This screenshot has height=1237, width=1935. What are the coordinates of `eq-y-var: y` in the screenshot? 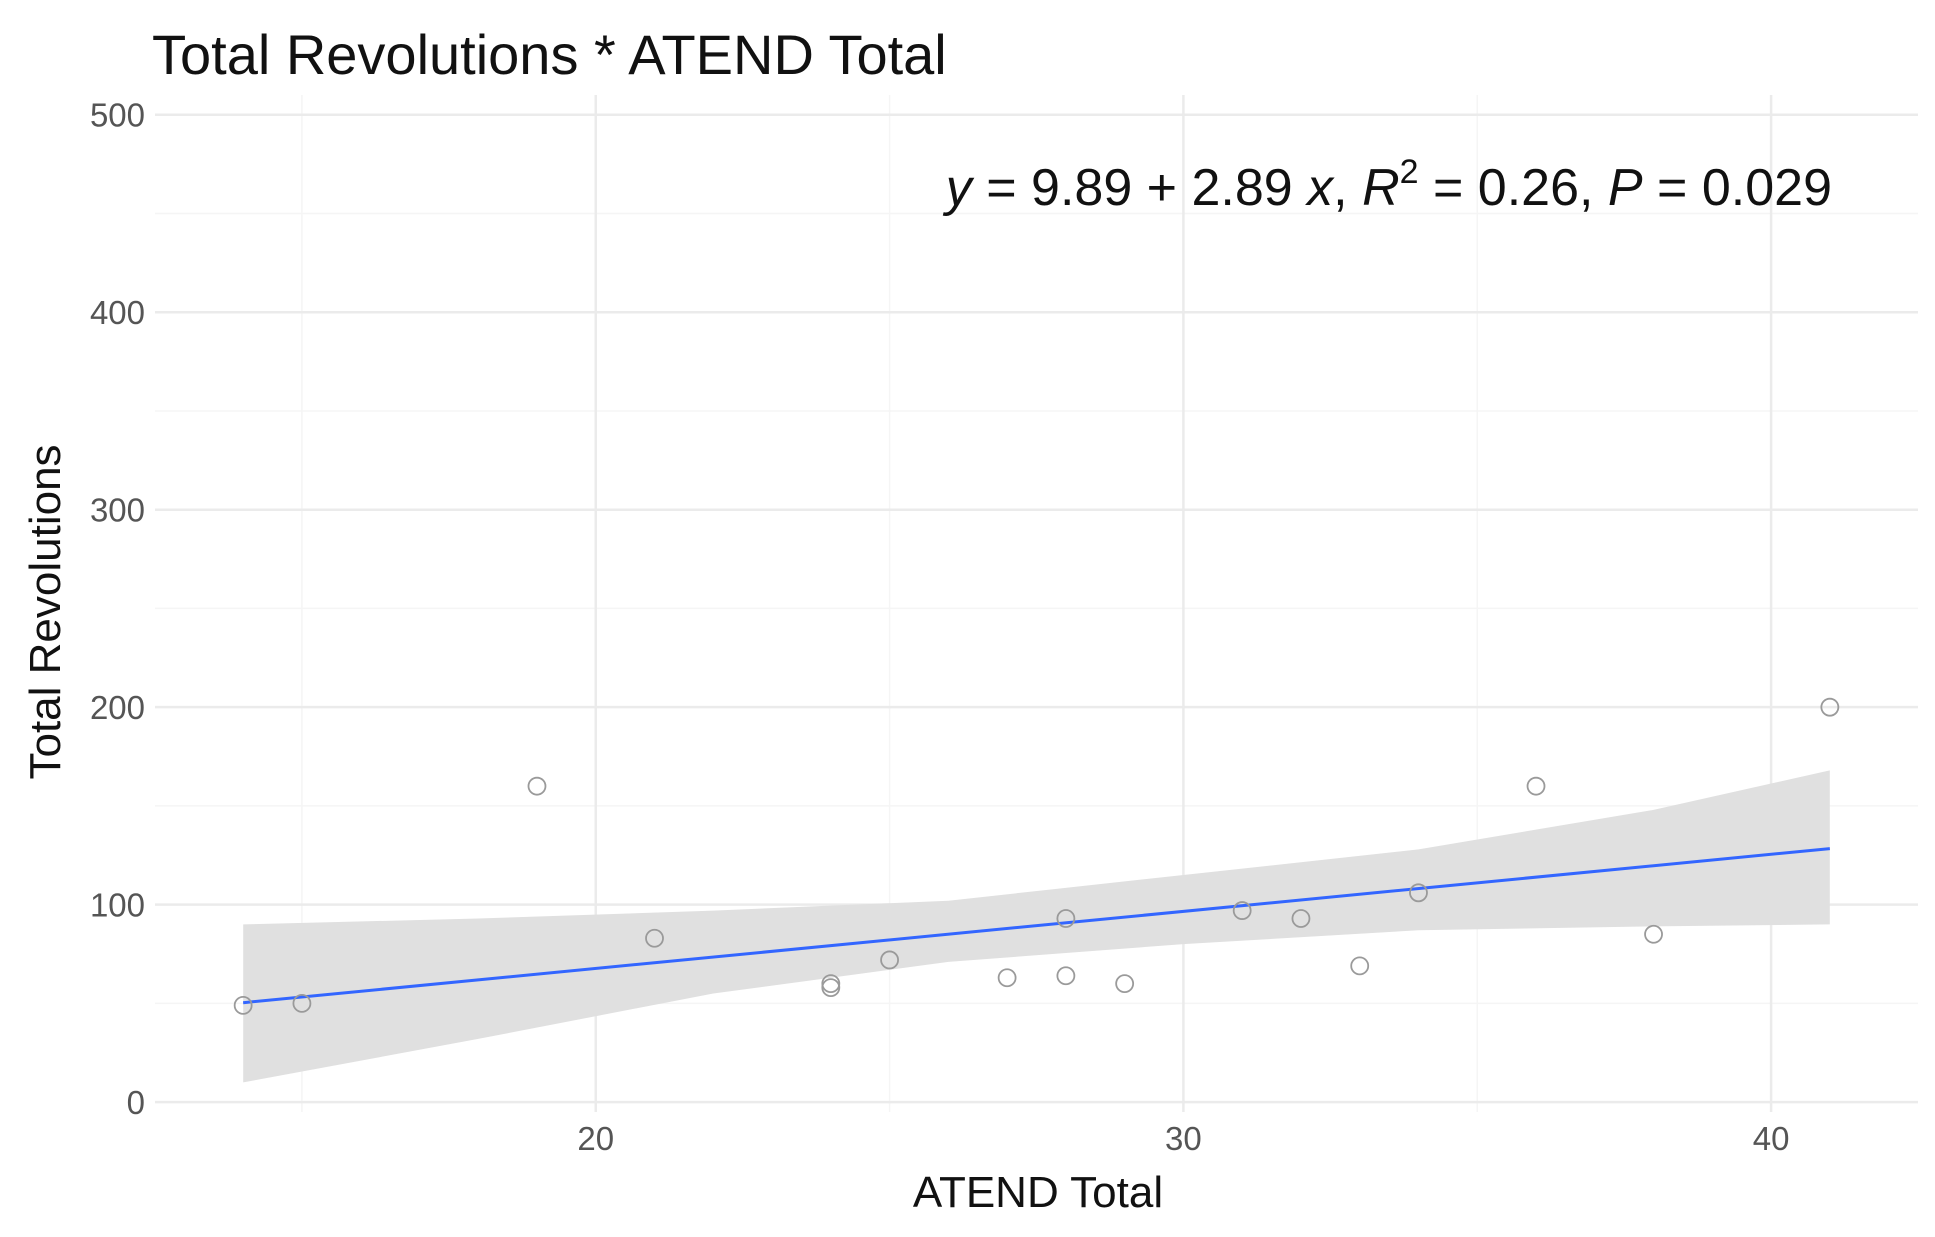 It's located at (959, 188).